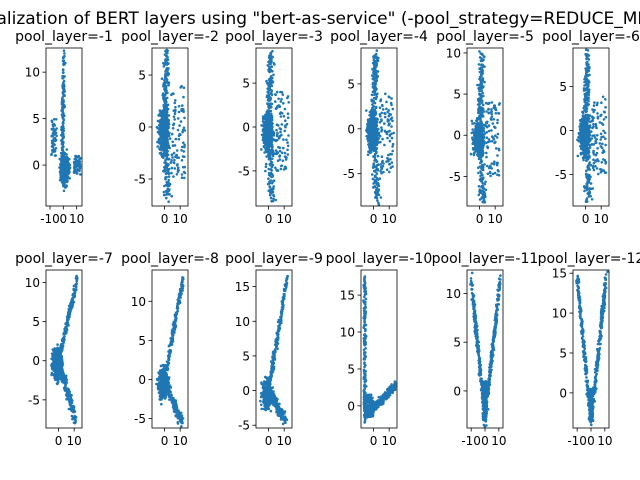  I want to click on subplot-title: pool_layer=-3, so click(274, 37).